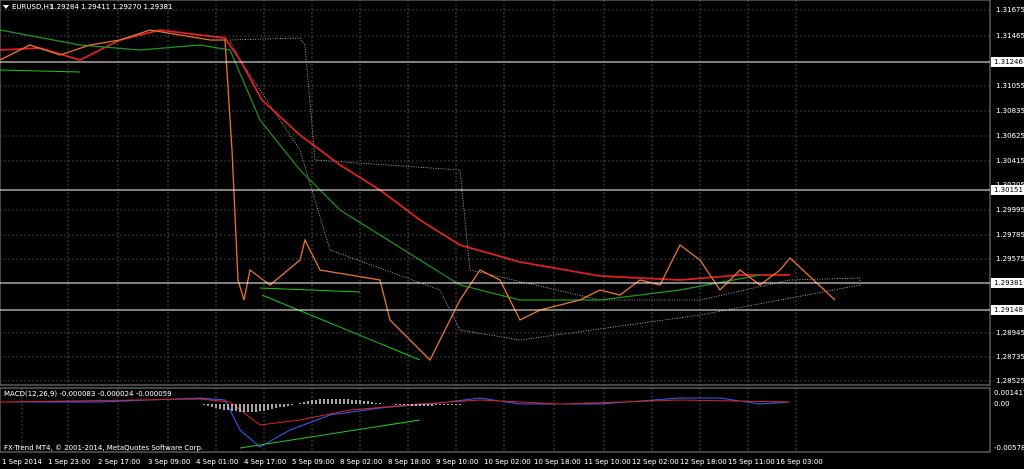  Describe the element at coordinates (1002, 404) in the screenshot. I see `macd-axis-label: 0.00` at that location.